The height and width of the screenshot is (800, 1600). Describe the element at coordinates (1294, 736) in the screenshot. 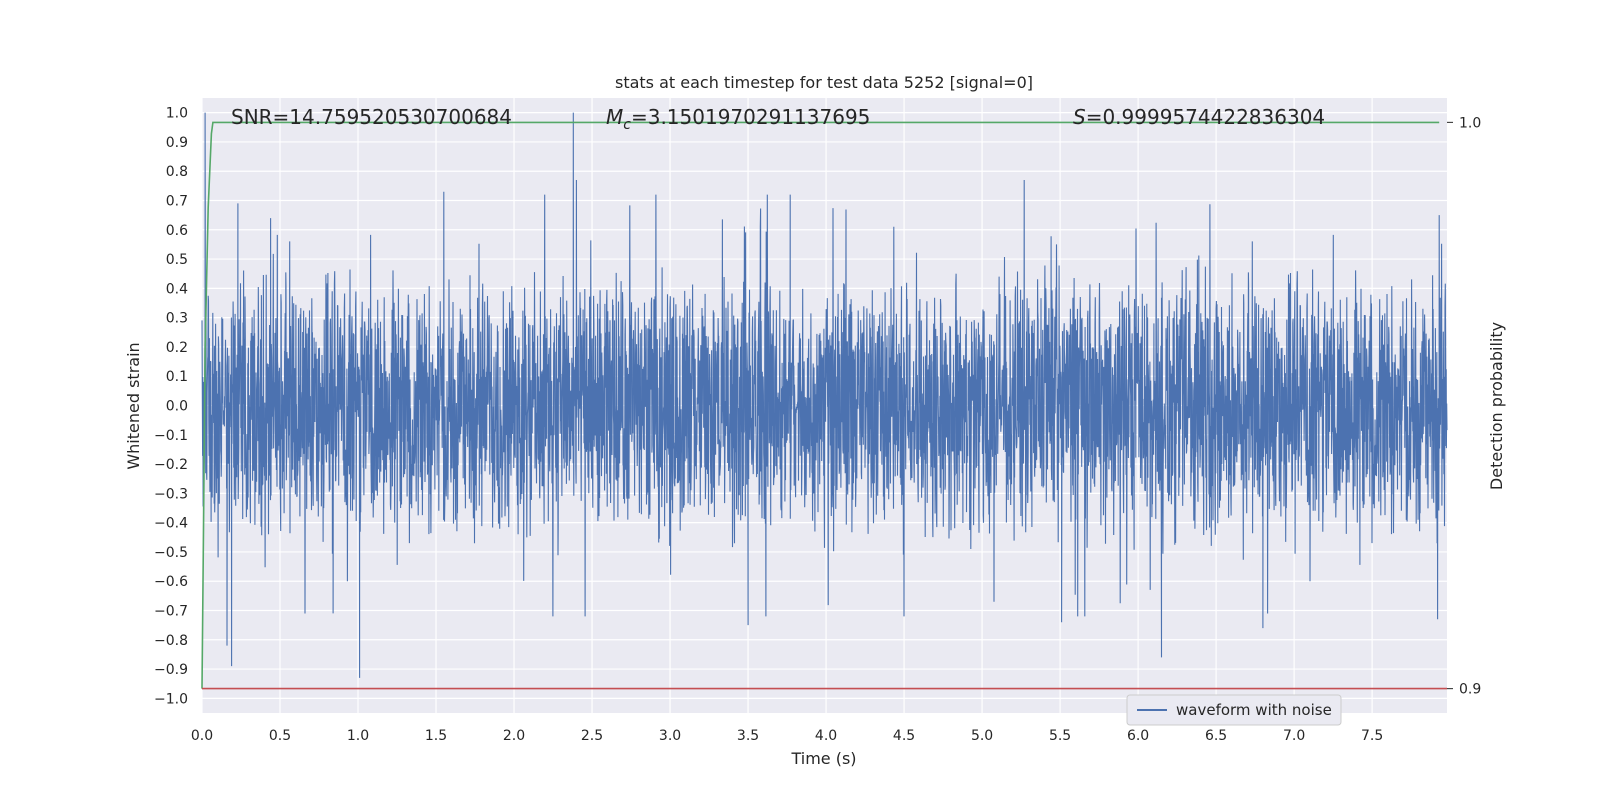

I see `x-tick-label: 7.0` at that location.